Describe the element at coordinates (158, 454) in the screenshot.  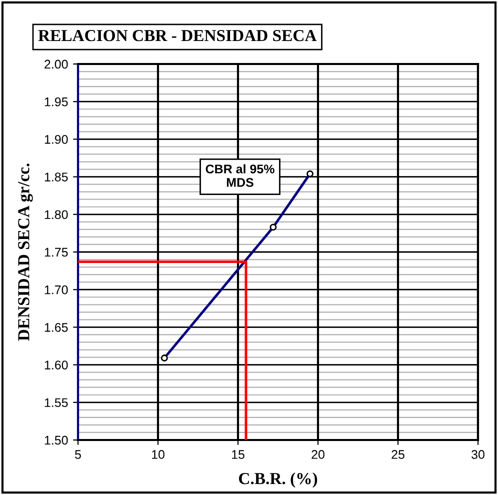
I see `x-tick-label: 10` at that location.